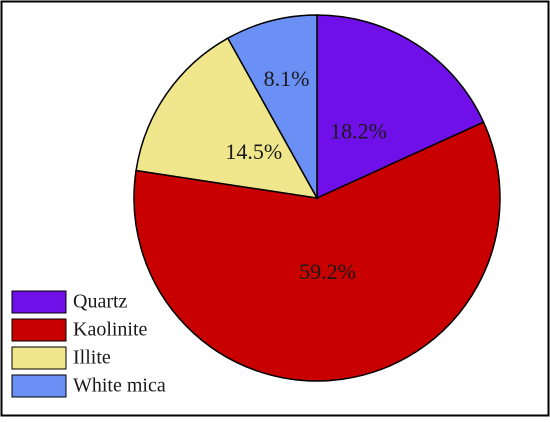  I want to click on pie-slice-white-mica, so click(272, 107).